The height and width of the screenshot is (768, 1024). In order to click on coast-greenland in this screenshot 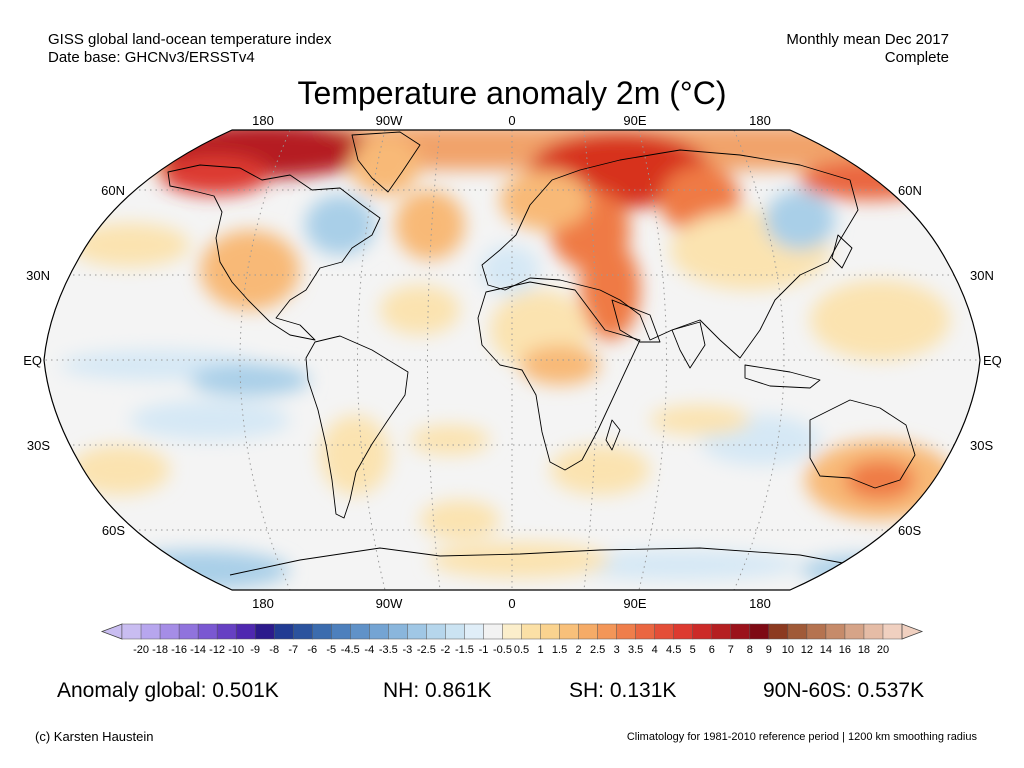, I will do `click(386, 162)`.